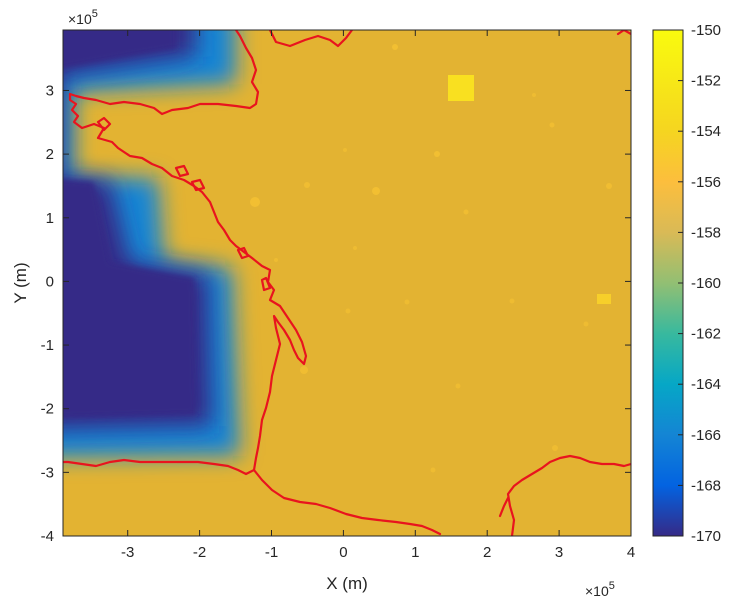 This screenshot has width=730, height=603. I want to click on coastline-south, so click(347, 502).